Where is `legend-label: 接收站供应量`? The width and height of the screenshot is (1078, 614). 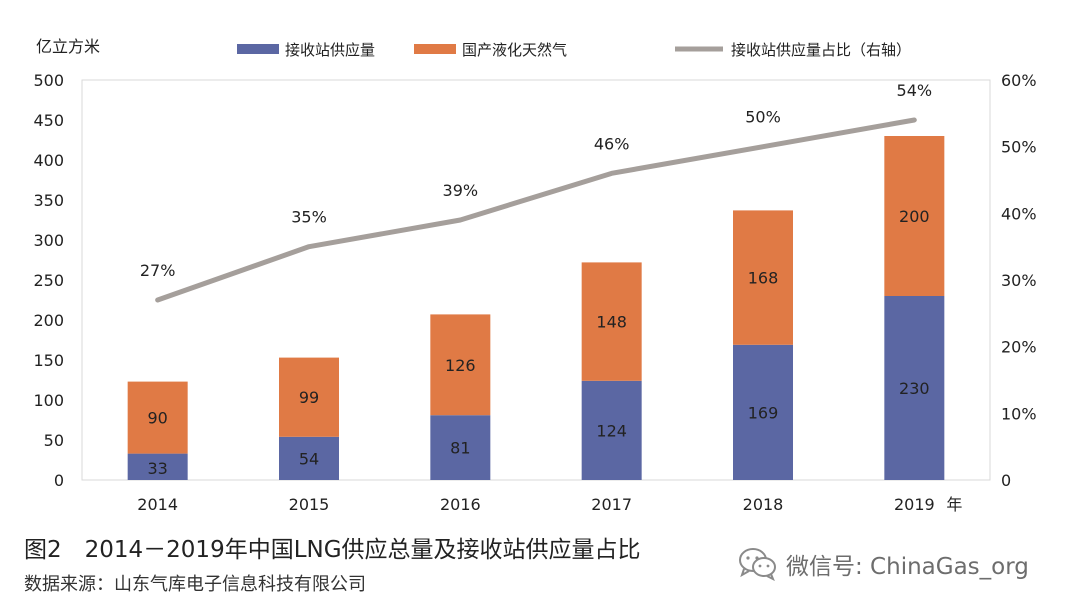 legend-label: 接收站供应量 is located at coordinates (330, 50).